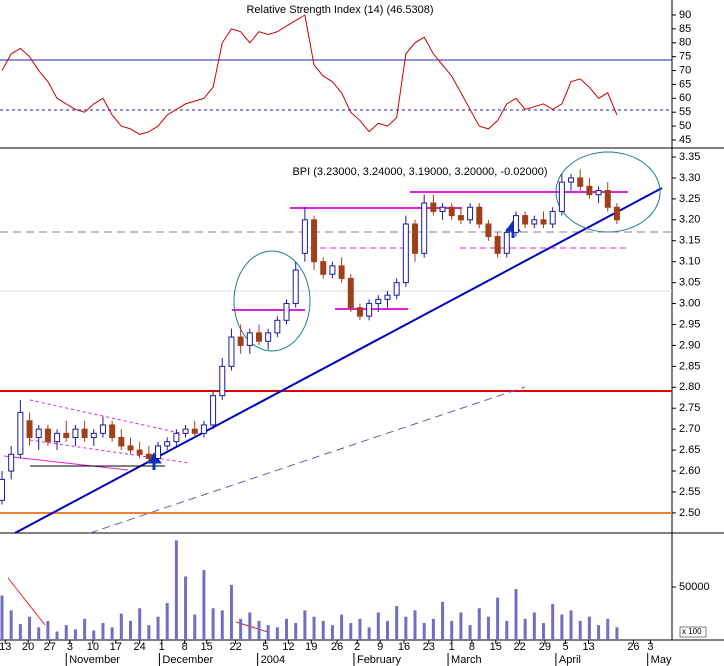  Describe the element at coordinates (689, 429) in the screenshot. I see `y-tick-label: 2.70` at that location.